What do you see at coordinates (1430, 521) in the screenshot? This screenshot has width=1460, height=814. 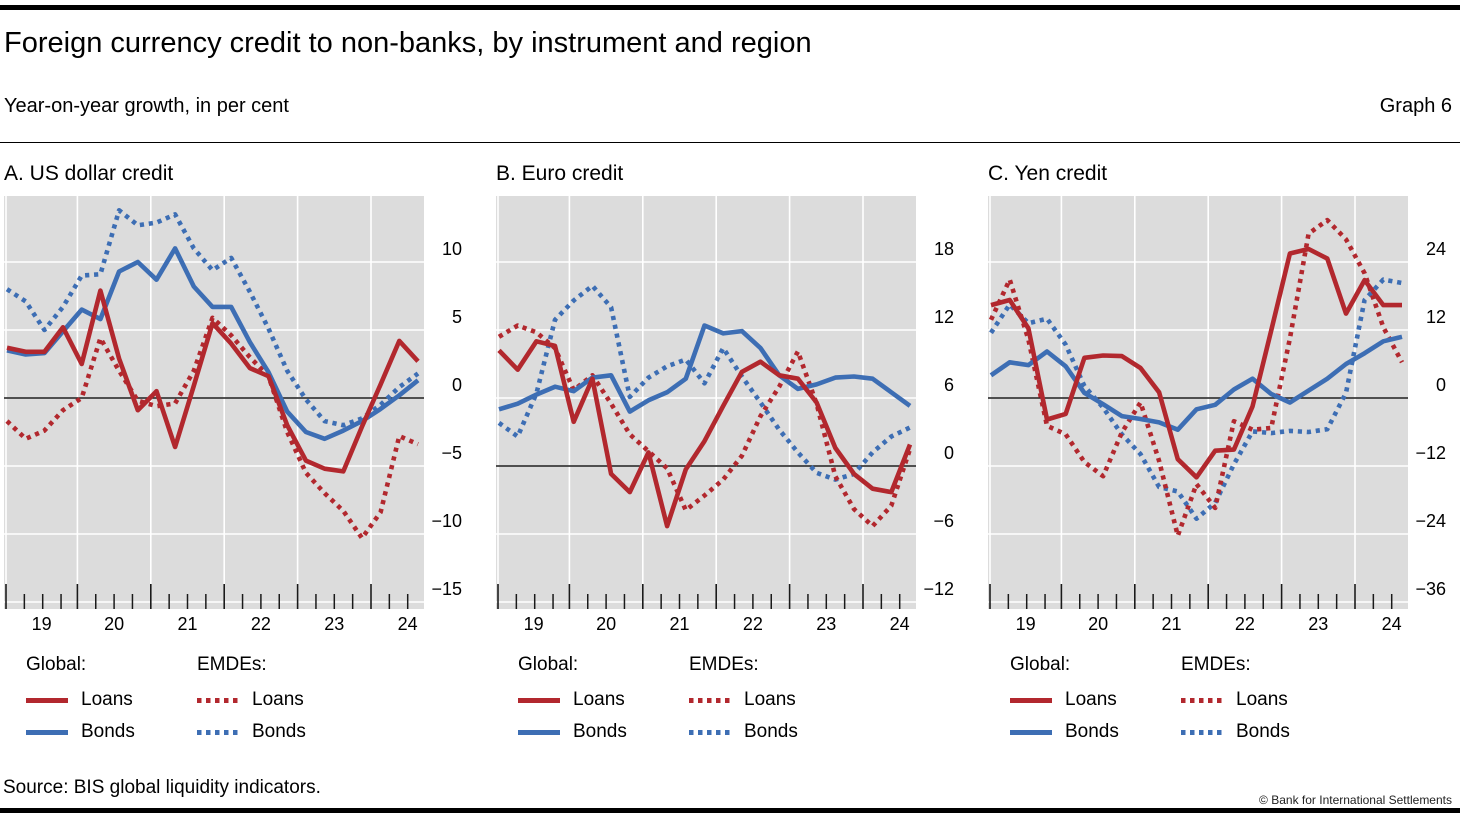 I see `y-tick-label: −24` at bounding box center [1430, 521].